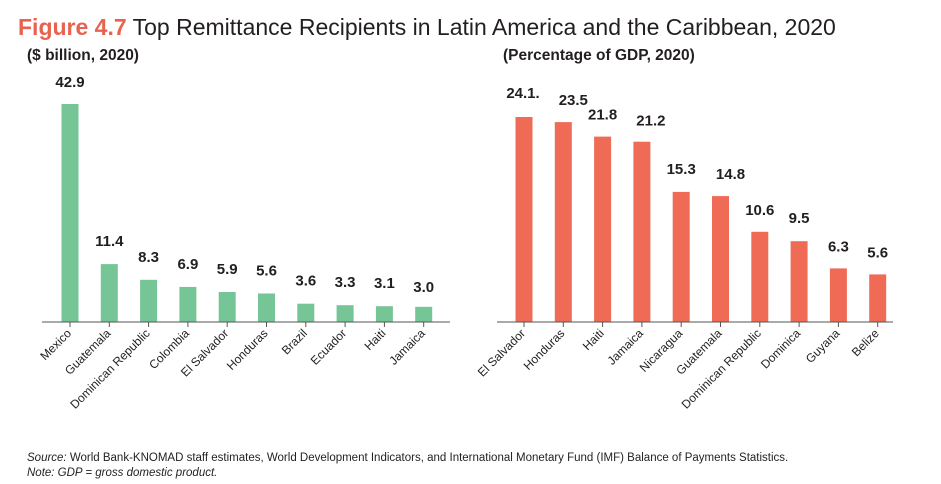 This screenshot has height=484, width=941. Describe the element at coordinates (501, 352) in the screenshot. I see `right-category-label: El Salvador` at that location.